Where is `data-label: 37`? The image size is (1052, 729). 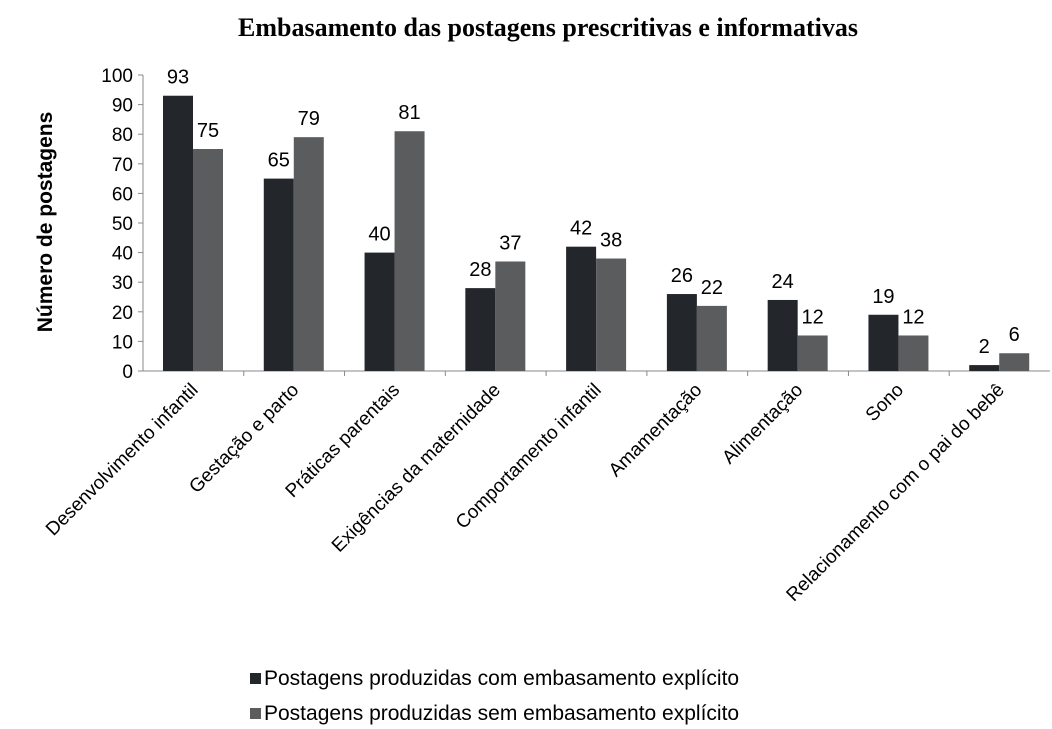
data-label: 37 is located at coordinates (510, 243).